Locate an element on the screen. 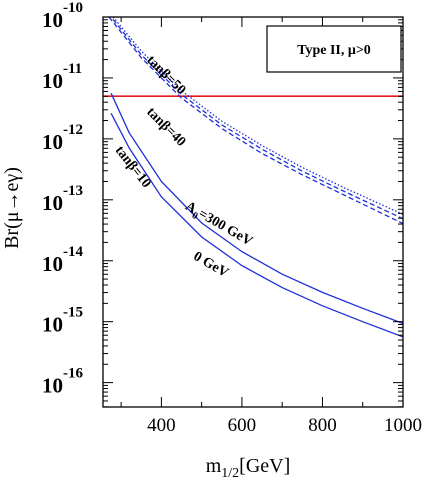 The height and width of the screenshot is (480, 436). y-tick-label: 10-10 is located at coordinates (62, 16).